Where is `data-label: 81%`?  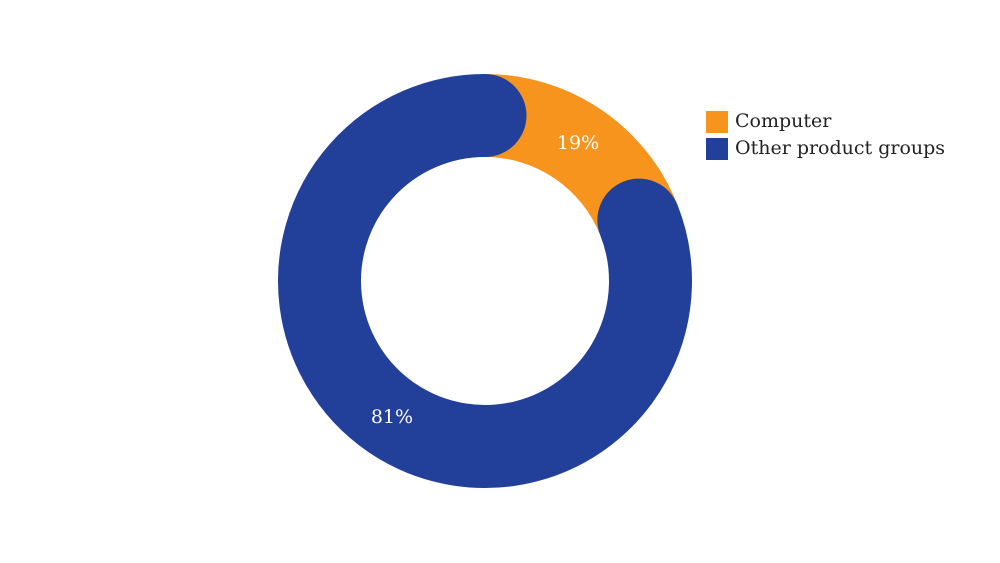 data-label: 81% is located at coordinates (392, 417).